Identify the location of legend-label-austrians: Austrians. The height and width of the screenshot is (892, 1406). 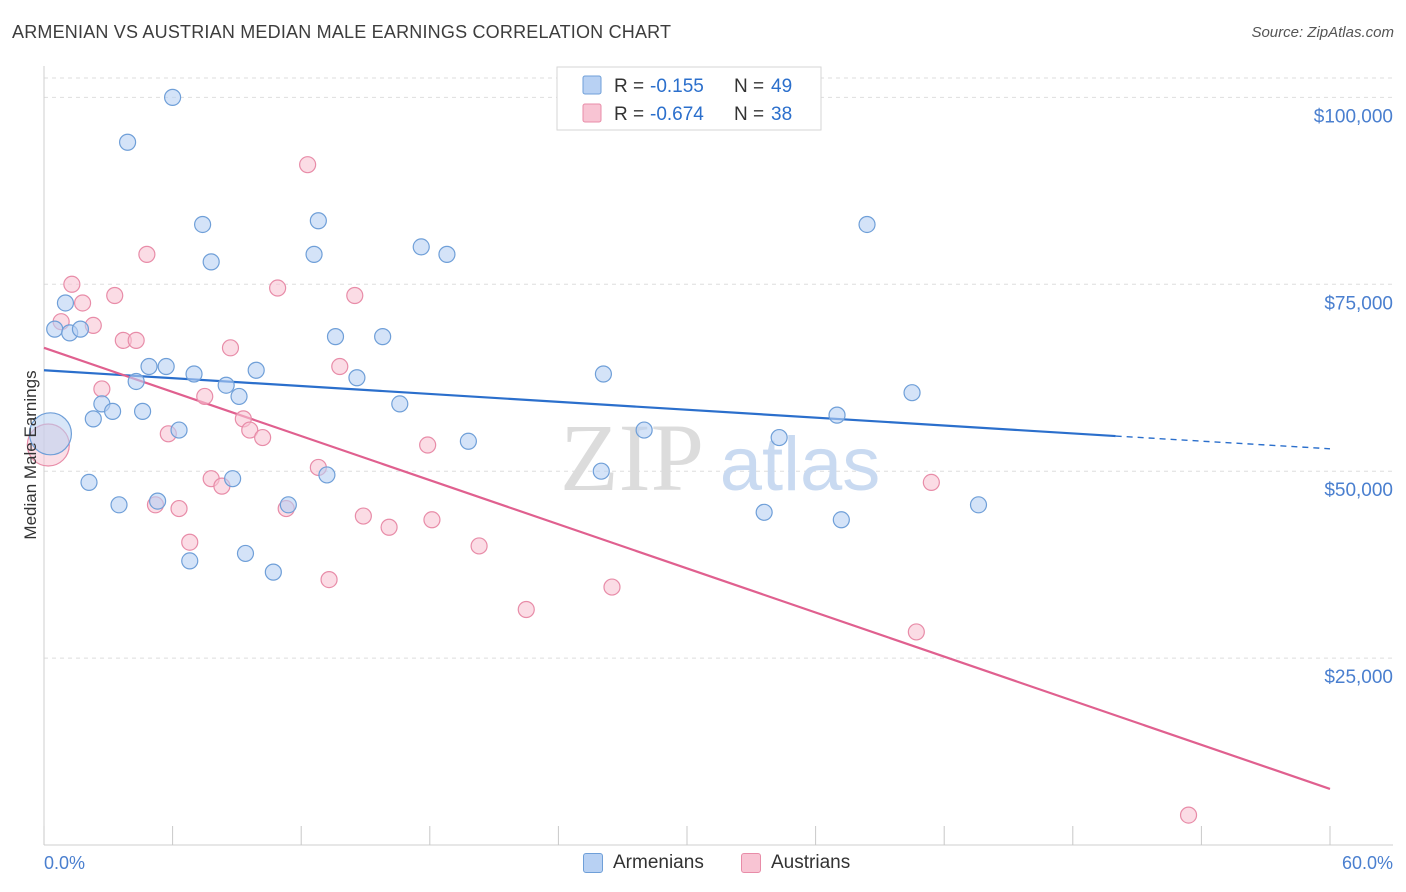
(811, 862).